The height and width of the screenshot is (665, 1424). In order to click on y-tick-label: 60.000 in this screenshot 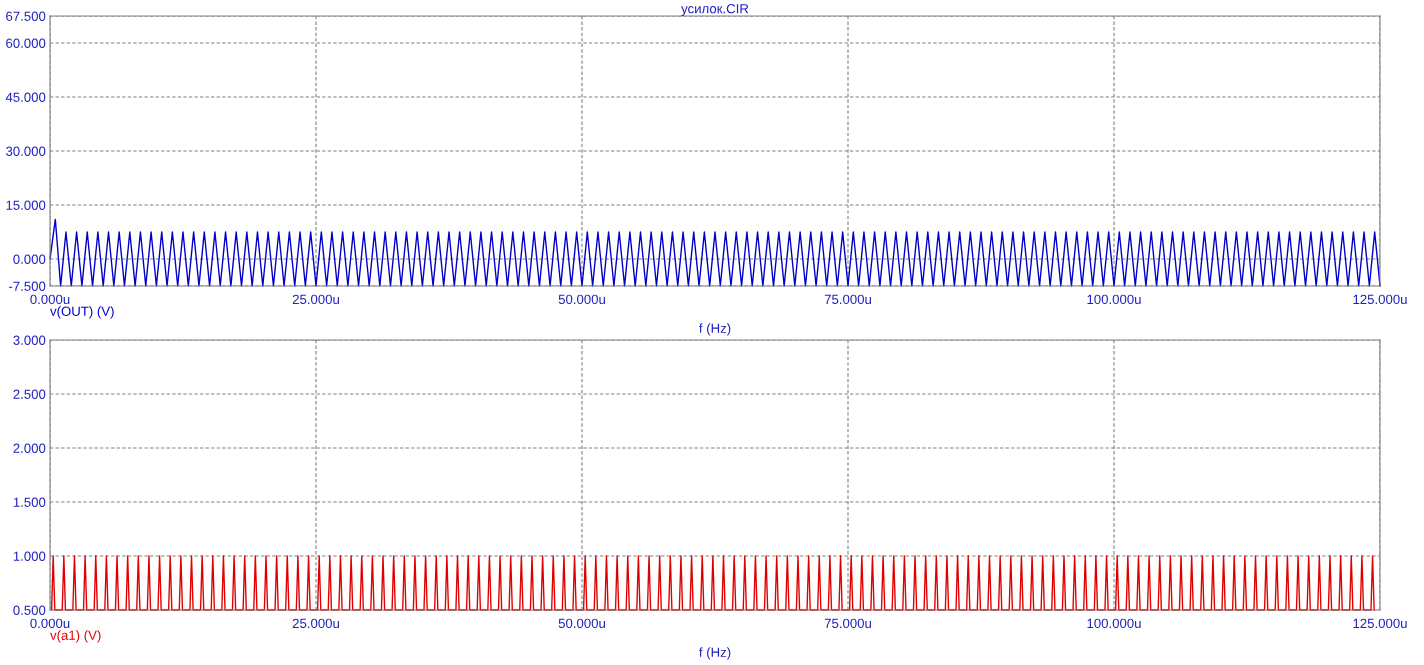, I will do `click(26, 43)`.